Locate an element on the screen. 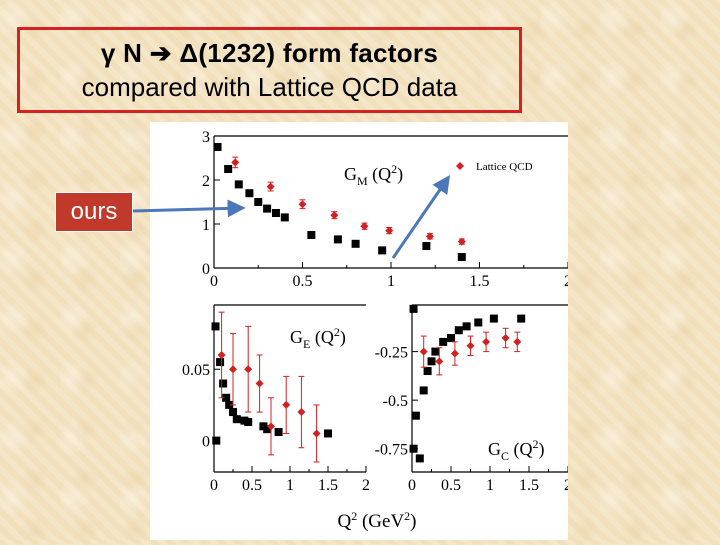  y-tick-label: -0.5 is located at coordinates (395, 401).